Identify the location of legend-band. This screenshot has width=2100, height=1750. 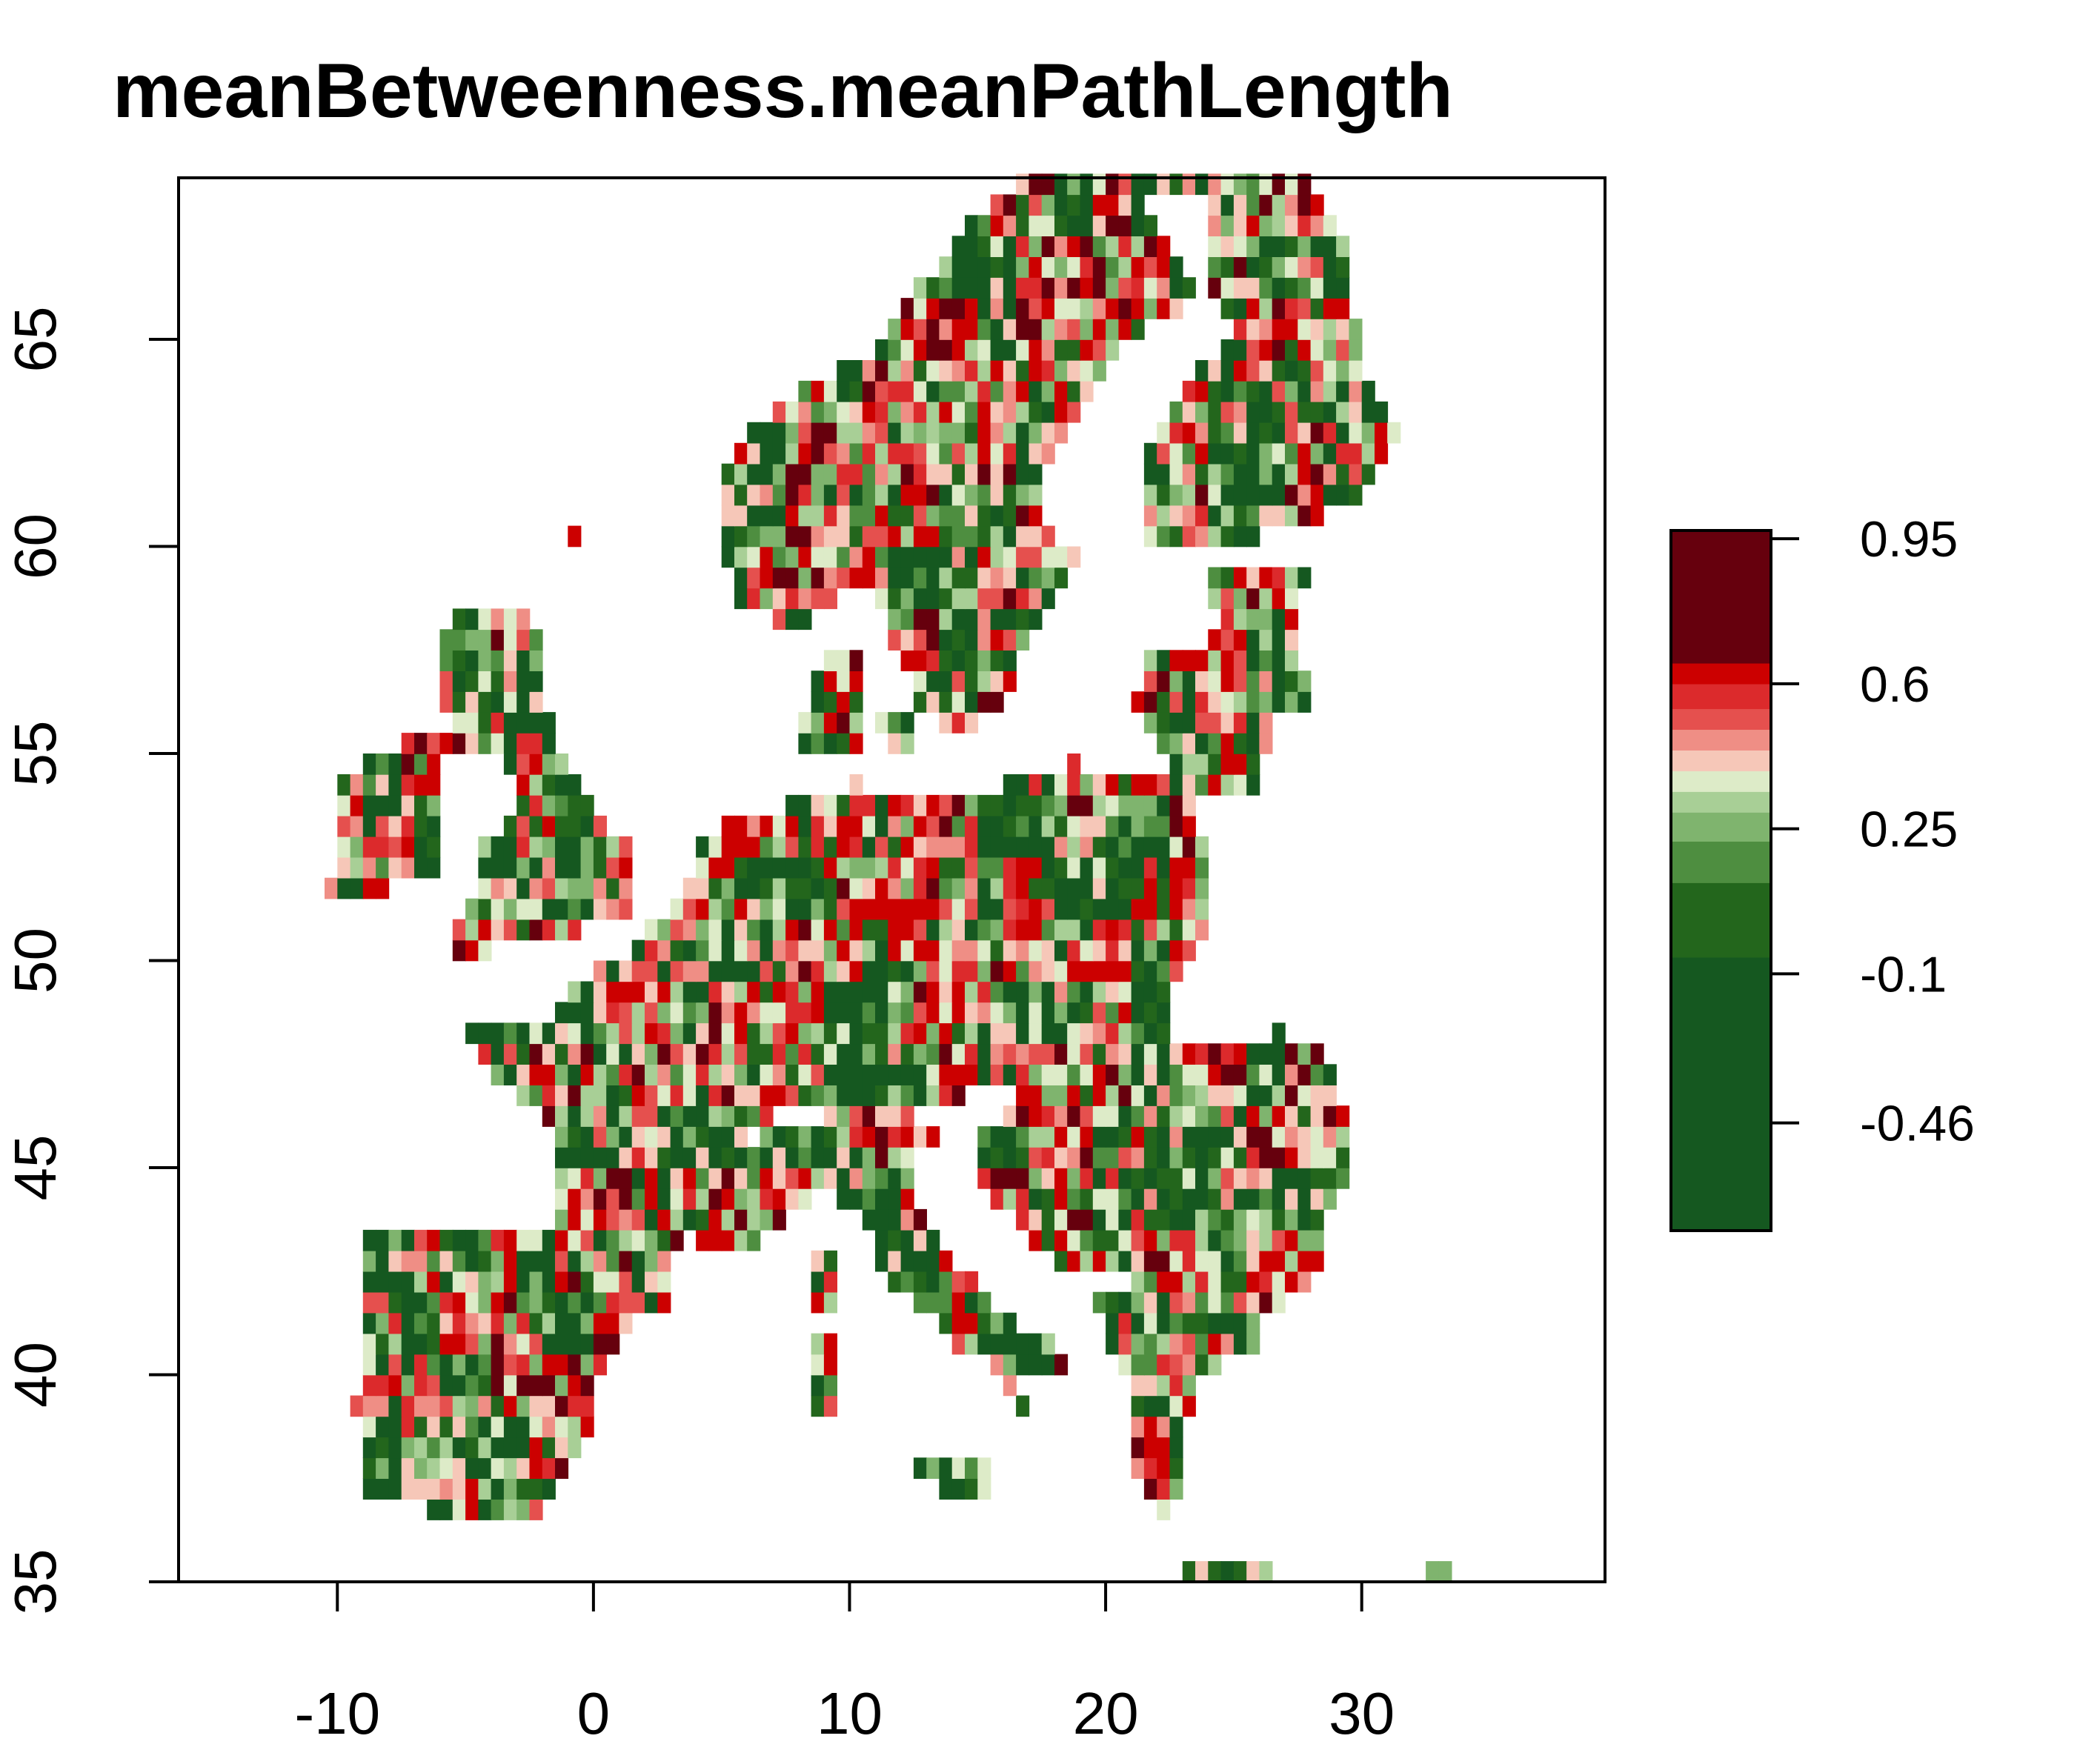
(1721, 740).